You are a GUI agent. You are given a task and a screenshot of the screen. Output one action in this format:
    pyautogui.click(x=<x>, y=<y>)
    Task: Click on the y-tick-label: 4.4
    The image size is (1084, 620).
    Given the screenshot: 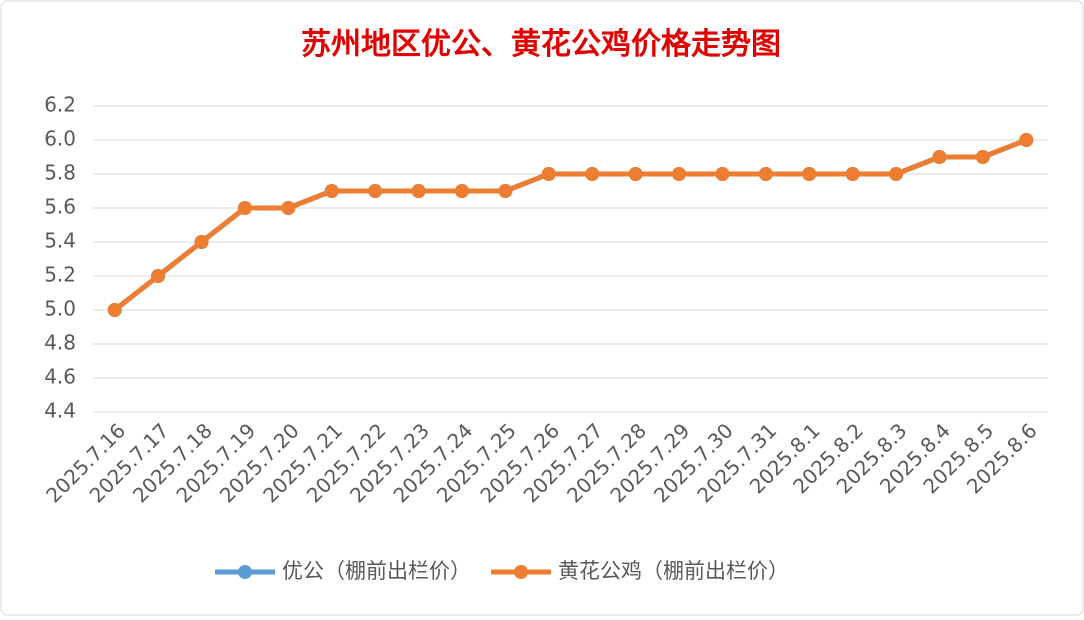 What is the action you would take?
    pyautogui.click(x=60, y=411)
    